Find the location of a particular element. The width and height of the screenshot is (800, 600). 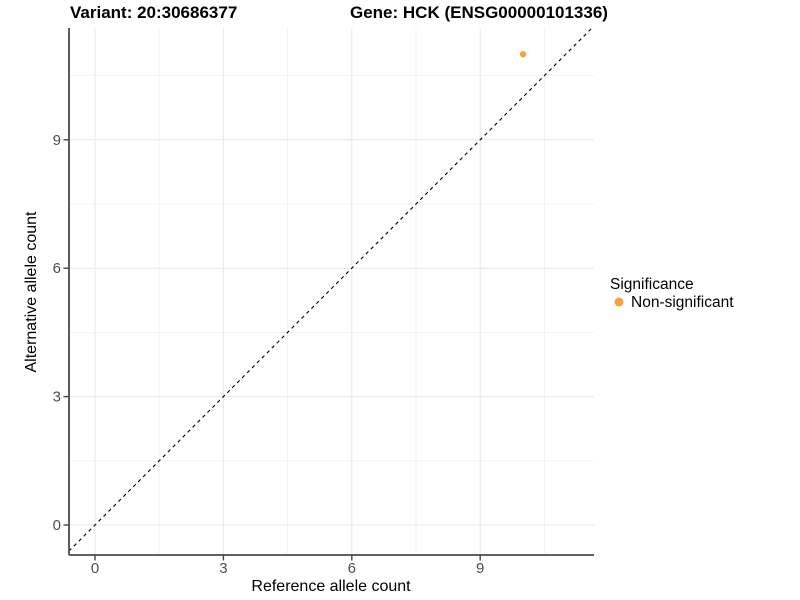

x-tick-label: 3 is located at coordinates (223, 568).